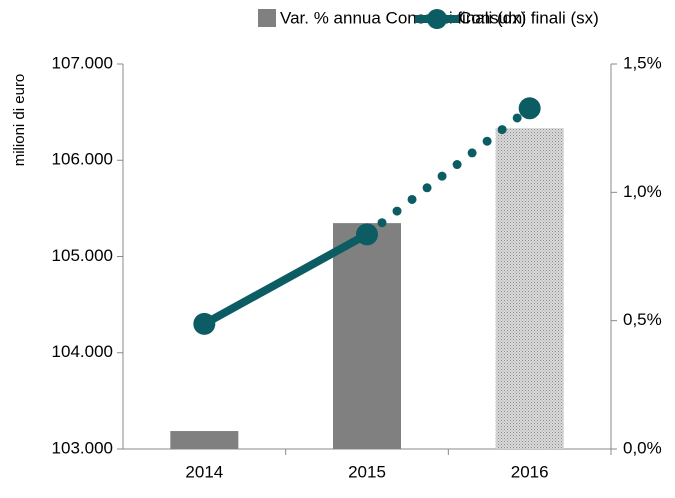 This screenshot has height=498, width=675. I want to click on y-tick-label: 106.000, so click(82, 159).